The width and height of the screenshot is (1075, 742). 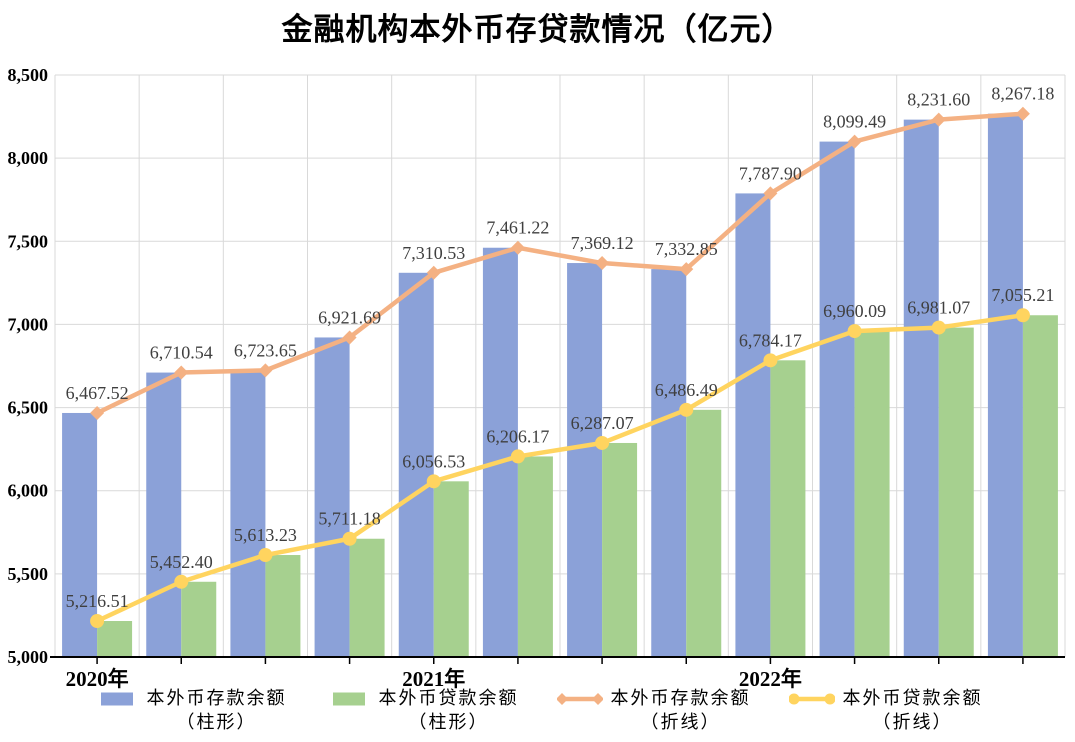 What do you see at coordinates (854, 122) in the screenshot?
I see `data-label: 8,099.49` at bounding box center [854, 122].